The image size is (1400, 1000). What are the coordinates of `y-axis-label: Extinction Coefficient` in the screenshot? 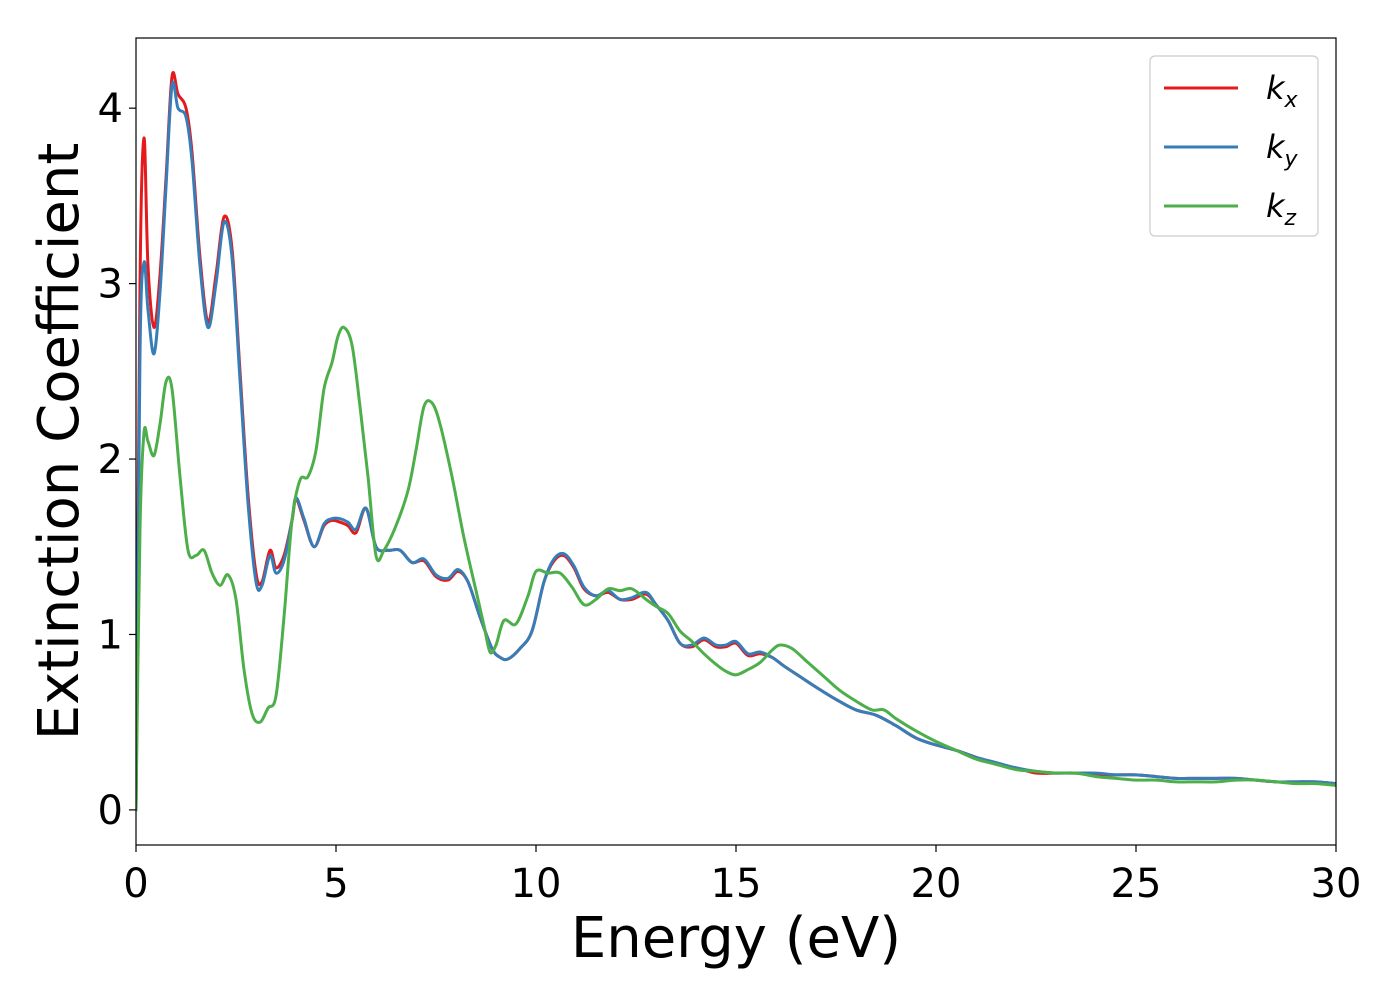 It's located at (59, 442).